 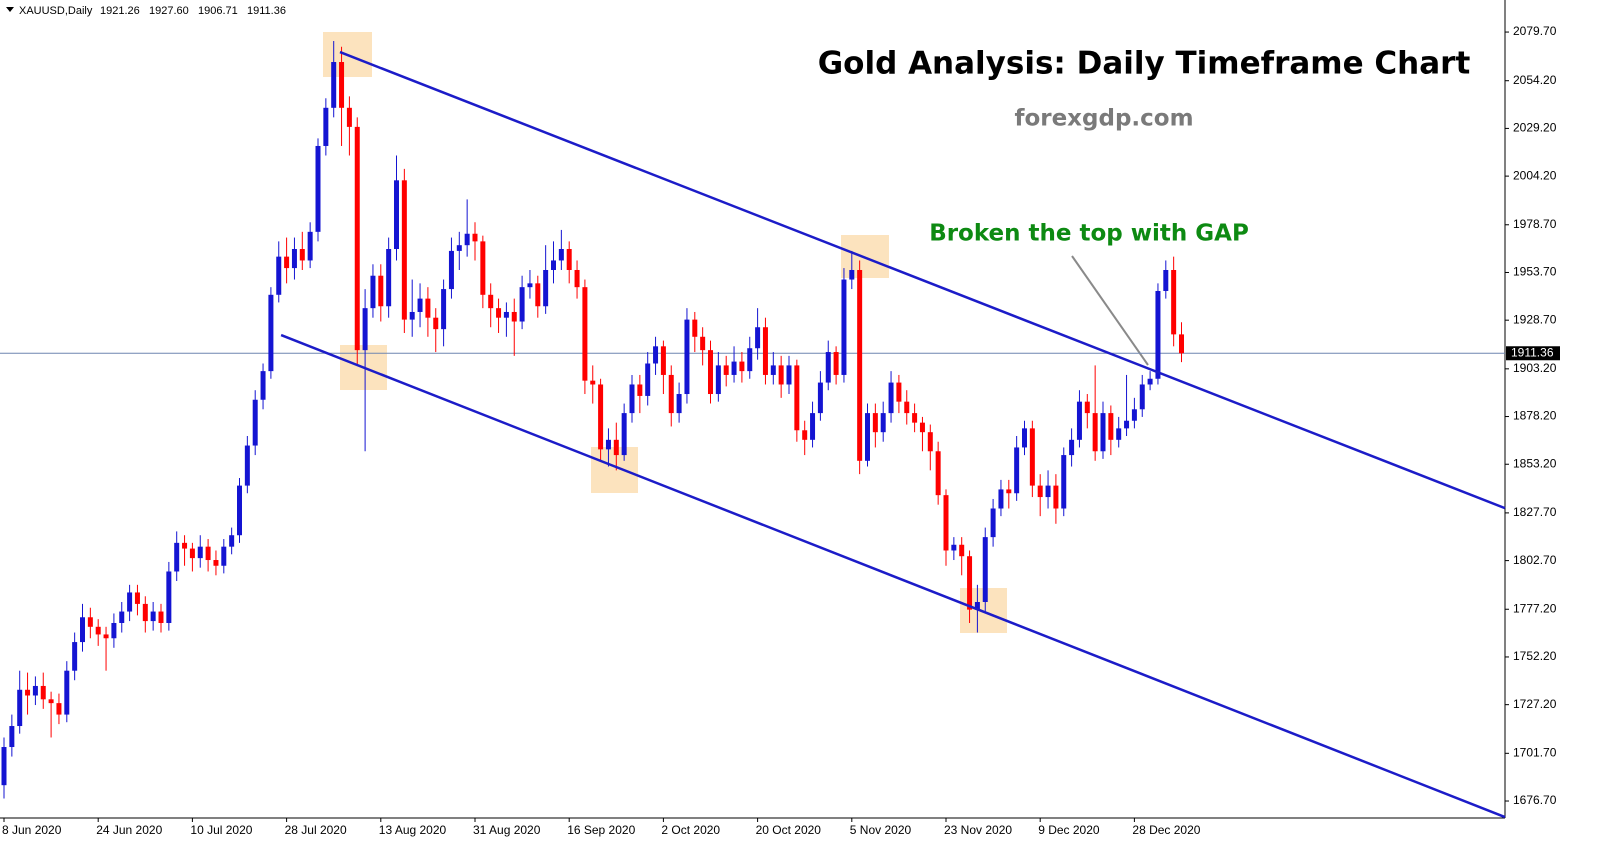 I want to click on x-tick-label: 23 Nov 2020, so click(x=978, y=830).